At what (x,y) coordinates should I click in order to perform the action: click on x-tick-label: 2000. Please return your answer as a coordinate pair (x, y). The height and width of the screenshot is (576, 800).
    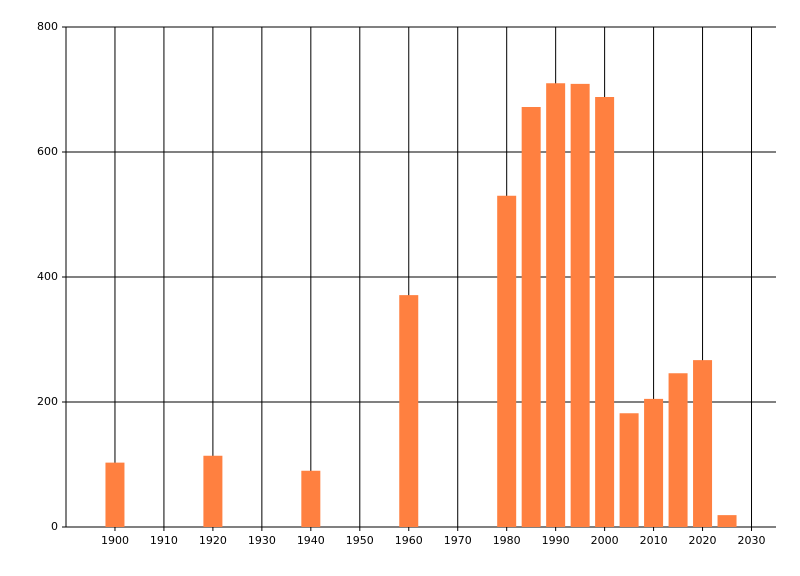
    Looking at the image, I should click on (605, 540).